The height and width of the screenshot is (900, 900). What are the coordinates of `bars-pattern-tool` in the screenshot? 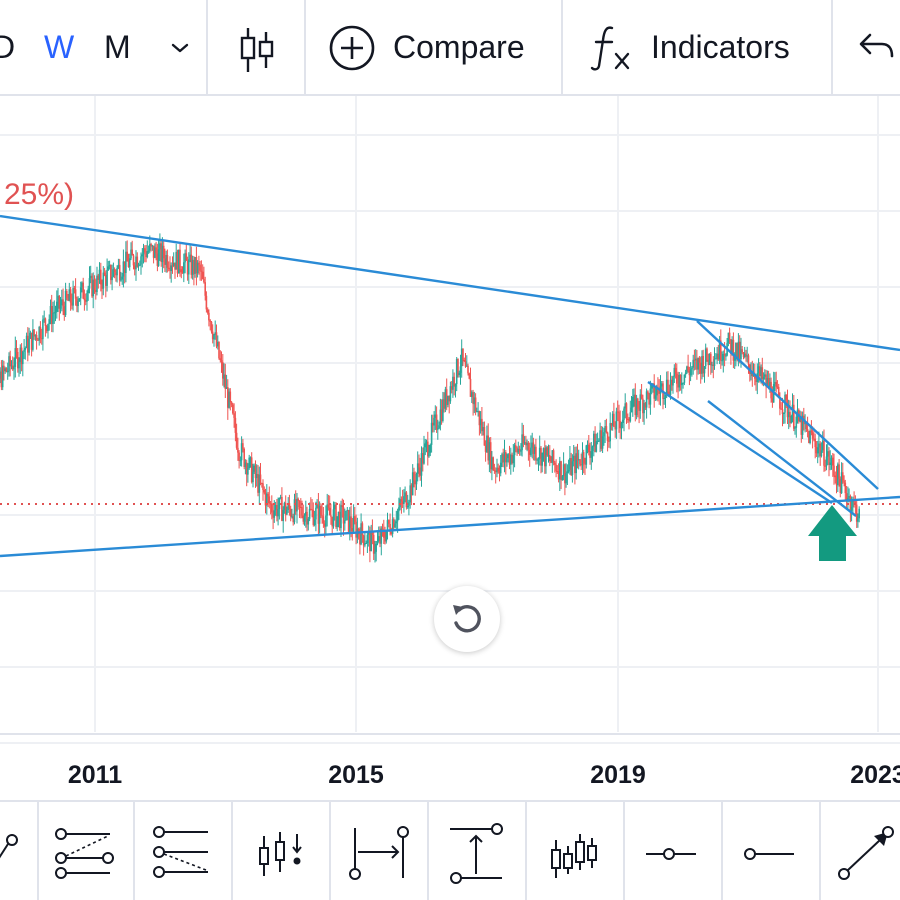 It's located at (574, 852).